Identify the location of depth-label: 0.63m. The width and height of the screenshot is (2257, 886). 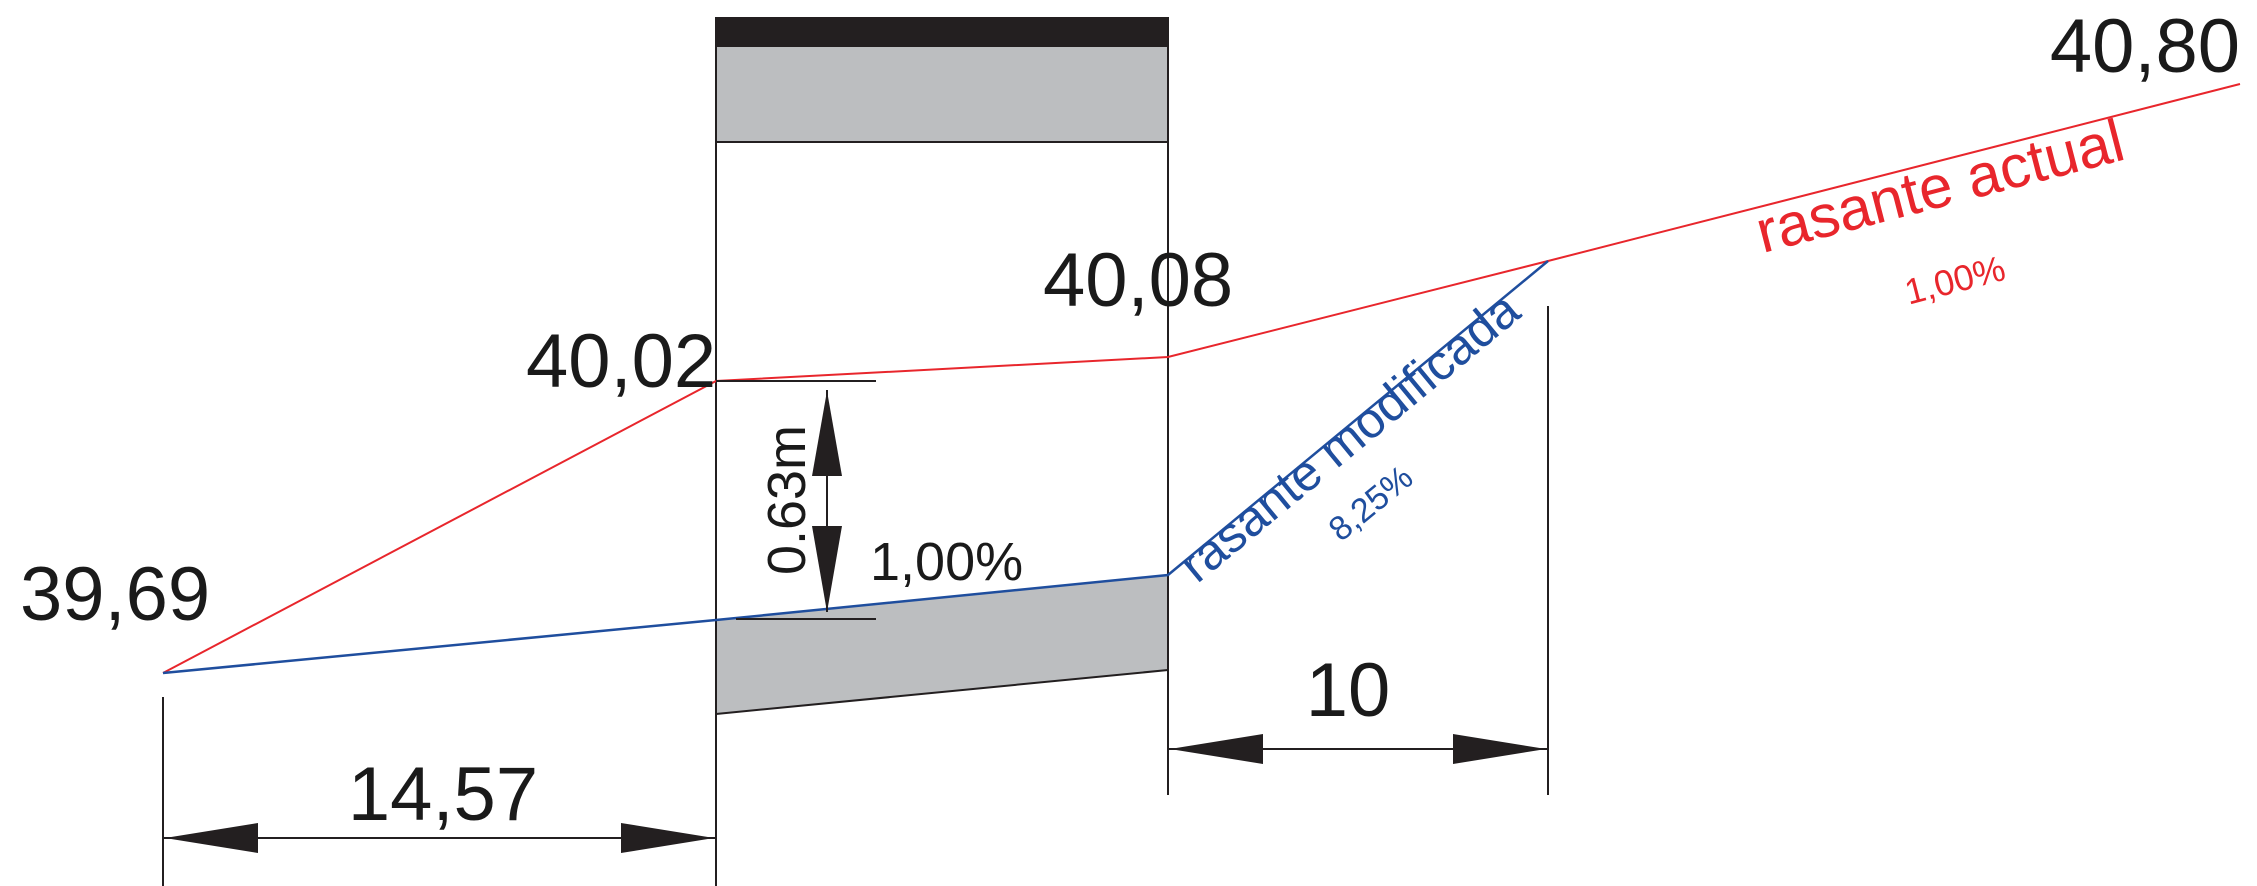
(787, 500).